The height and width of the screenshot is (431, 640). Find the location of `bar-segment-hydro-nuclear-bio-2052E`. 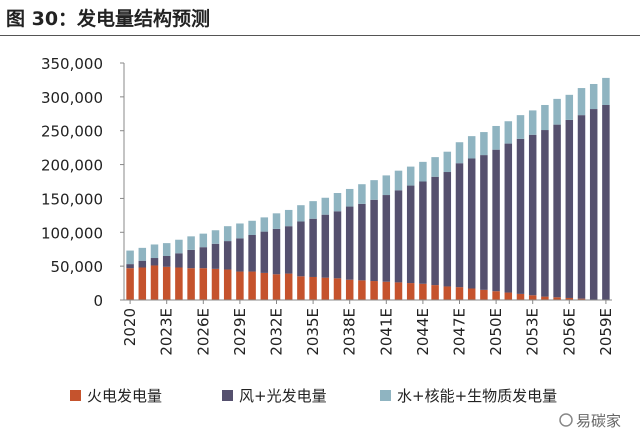

bar-segment-hydro-nuclear-bio-2052E is located at coordinates (520, 127).